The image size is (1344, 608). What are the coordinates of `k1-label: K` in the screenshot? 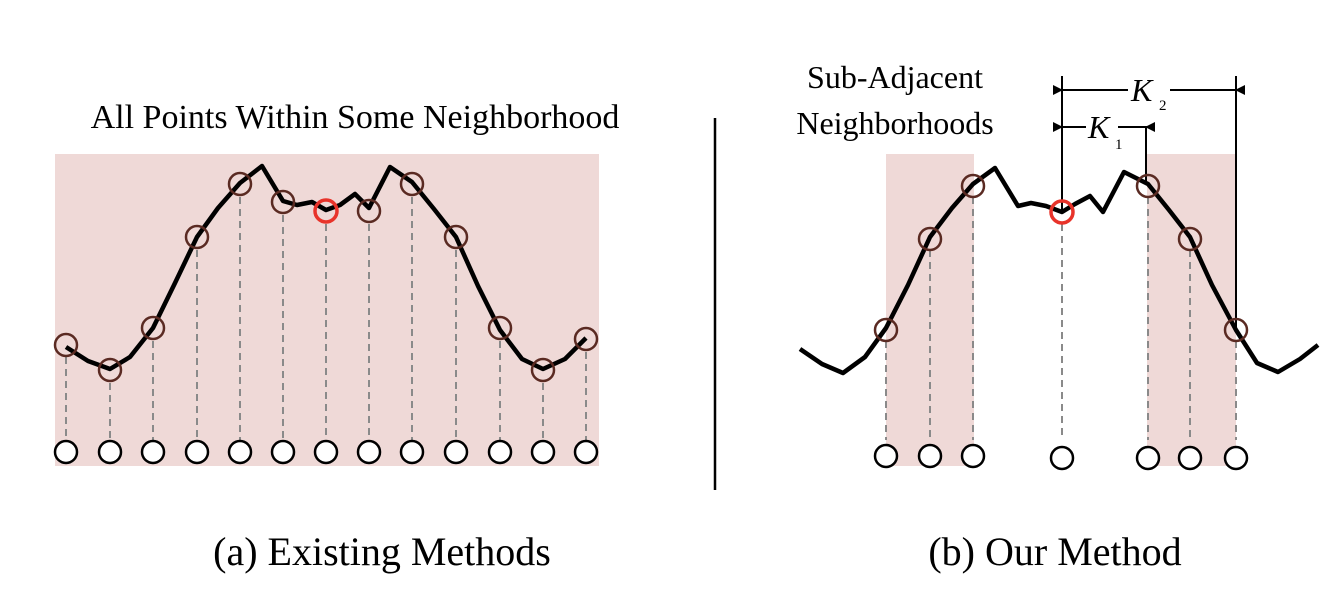 It's located at (1099, 127).